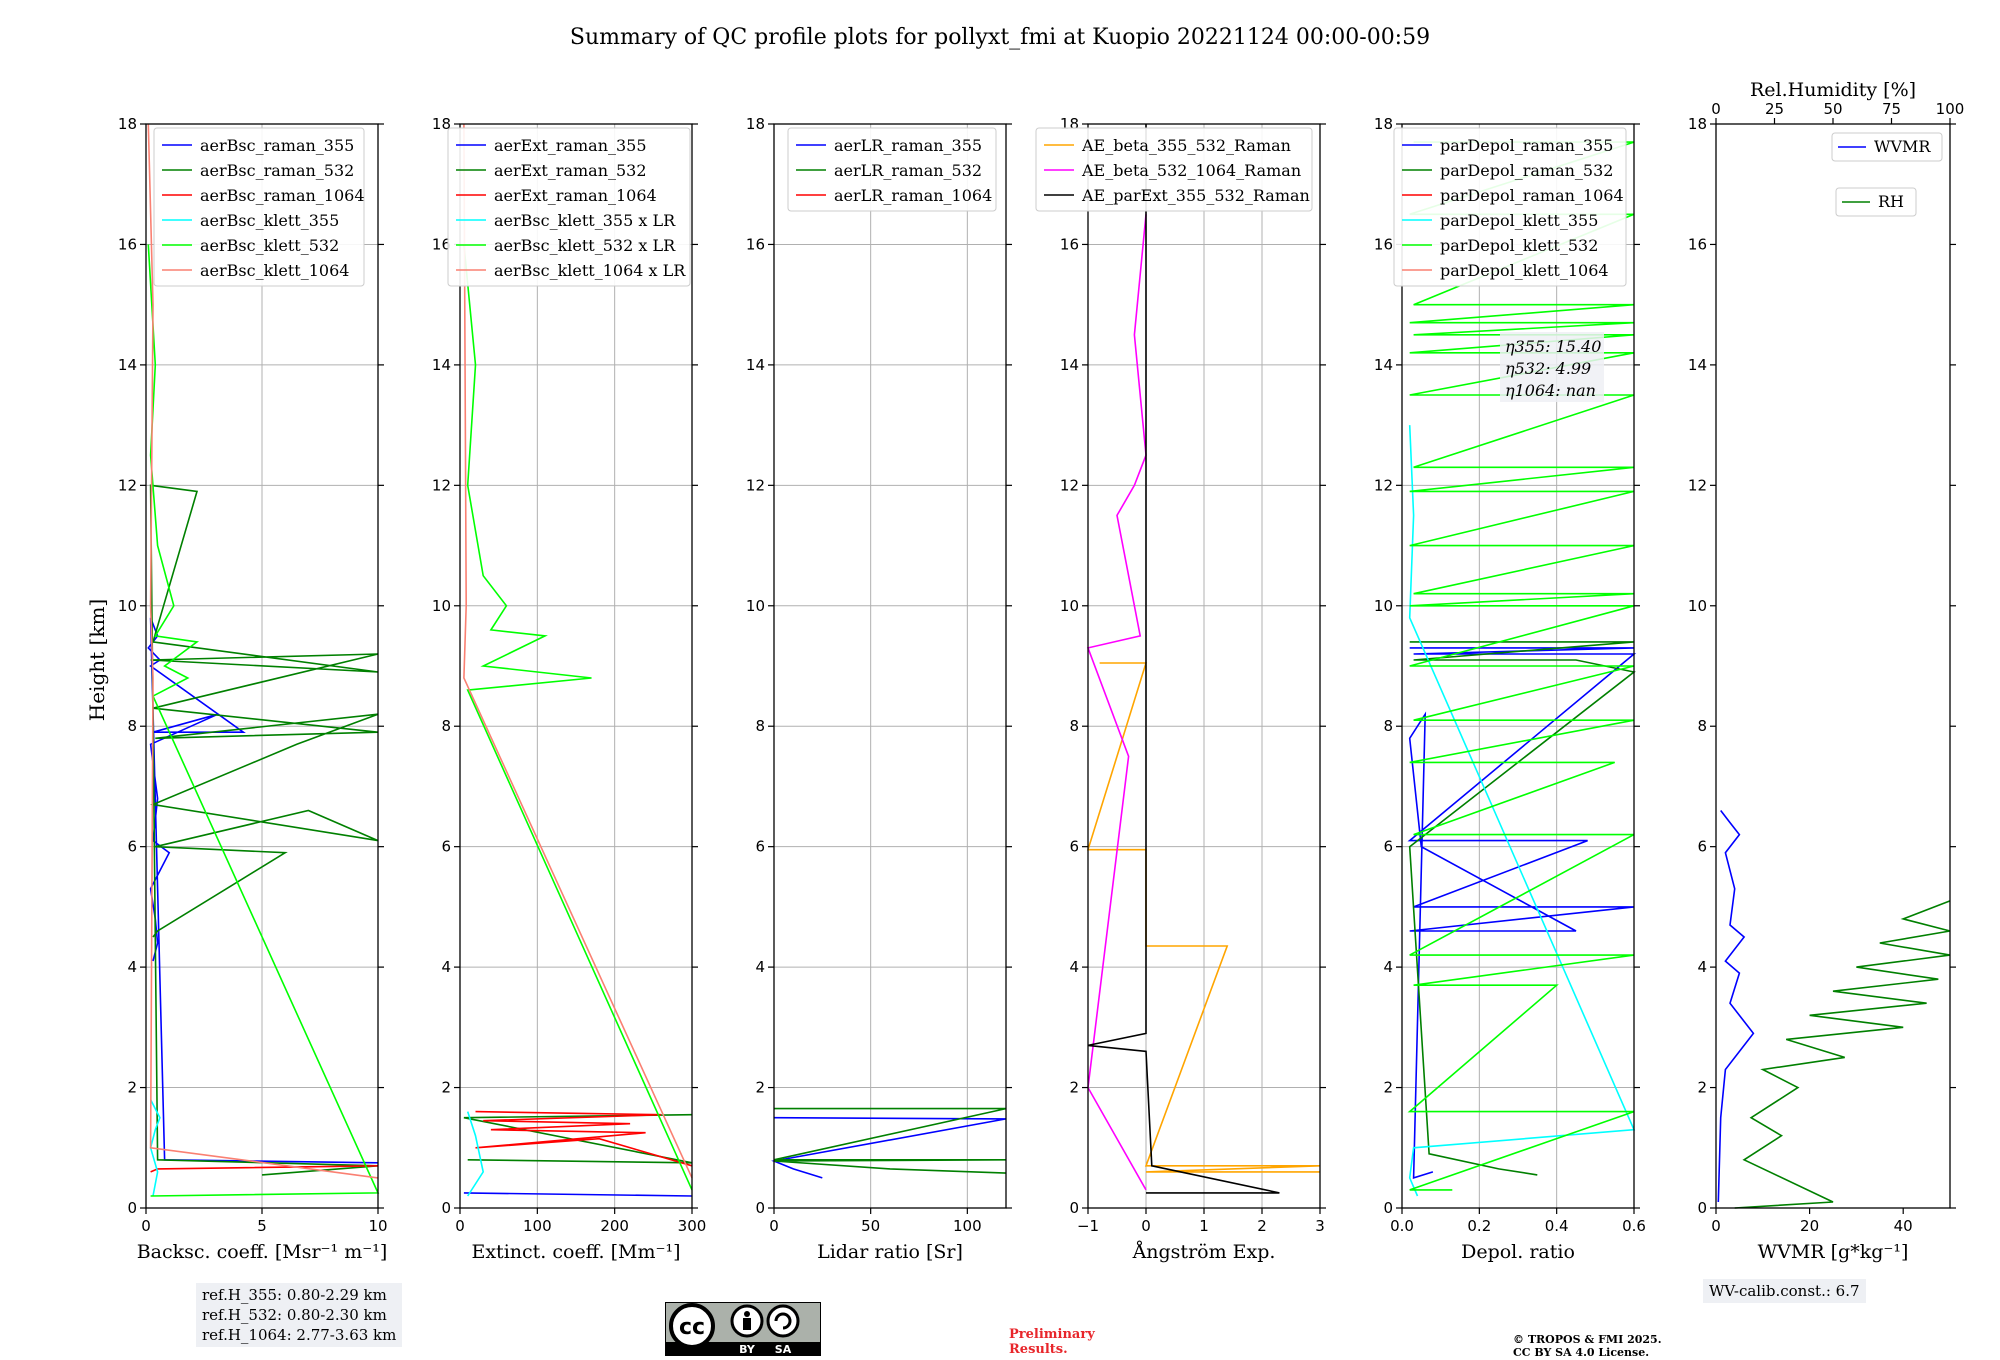  I want to click on legend-label: AE_beta_532_1064_Raman, so click(1191, 170).